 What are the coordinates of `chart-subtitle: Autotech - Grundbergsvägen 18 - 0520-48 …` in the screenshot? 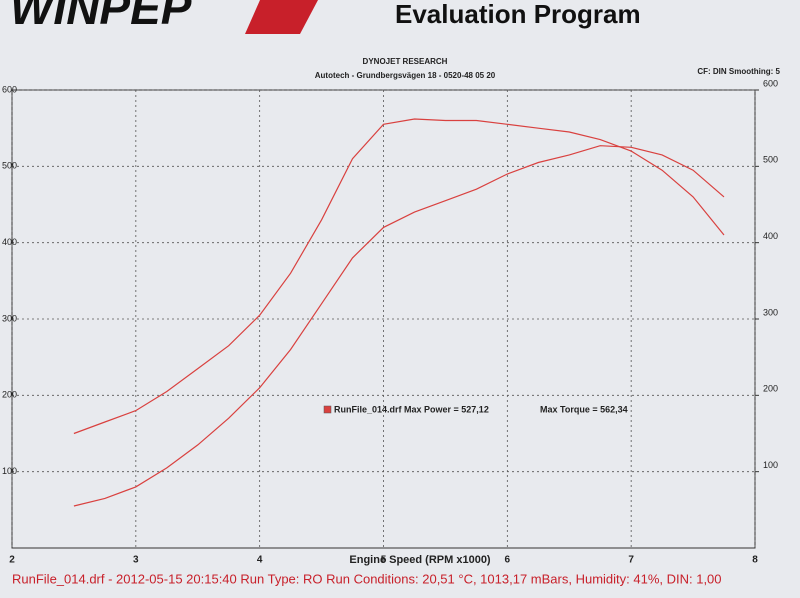 It's located at (405, 75).